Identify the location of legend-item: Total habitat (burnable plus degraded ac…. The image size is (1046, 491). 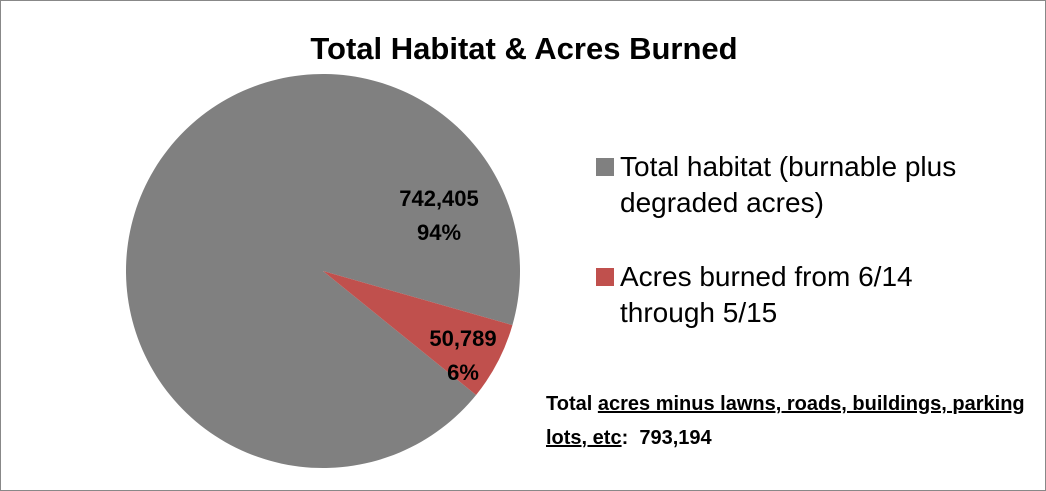
(806, 185).